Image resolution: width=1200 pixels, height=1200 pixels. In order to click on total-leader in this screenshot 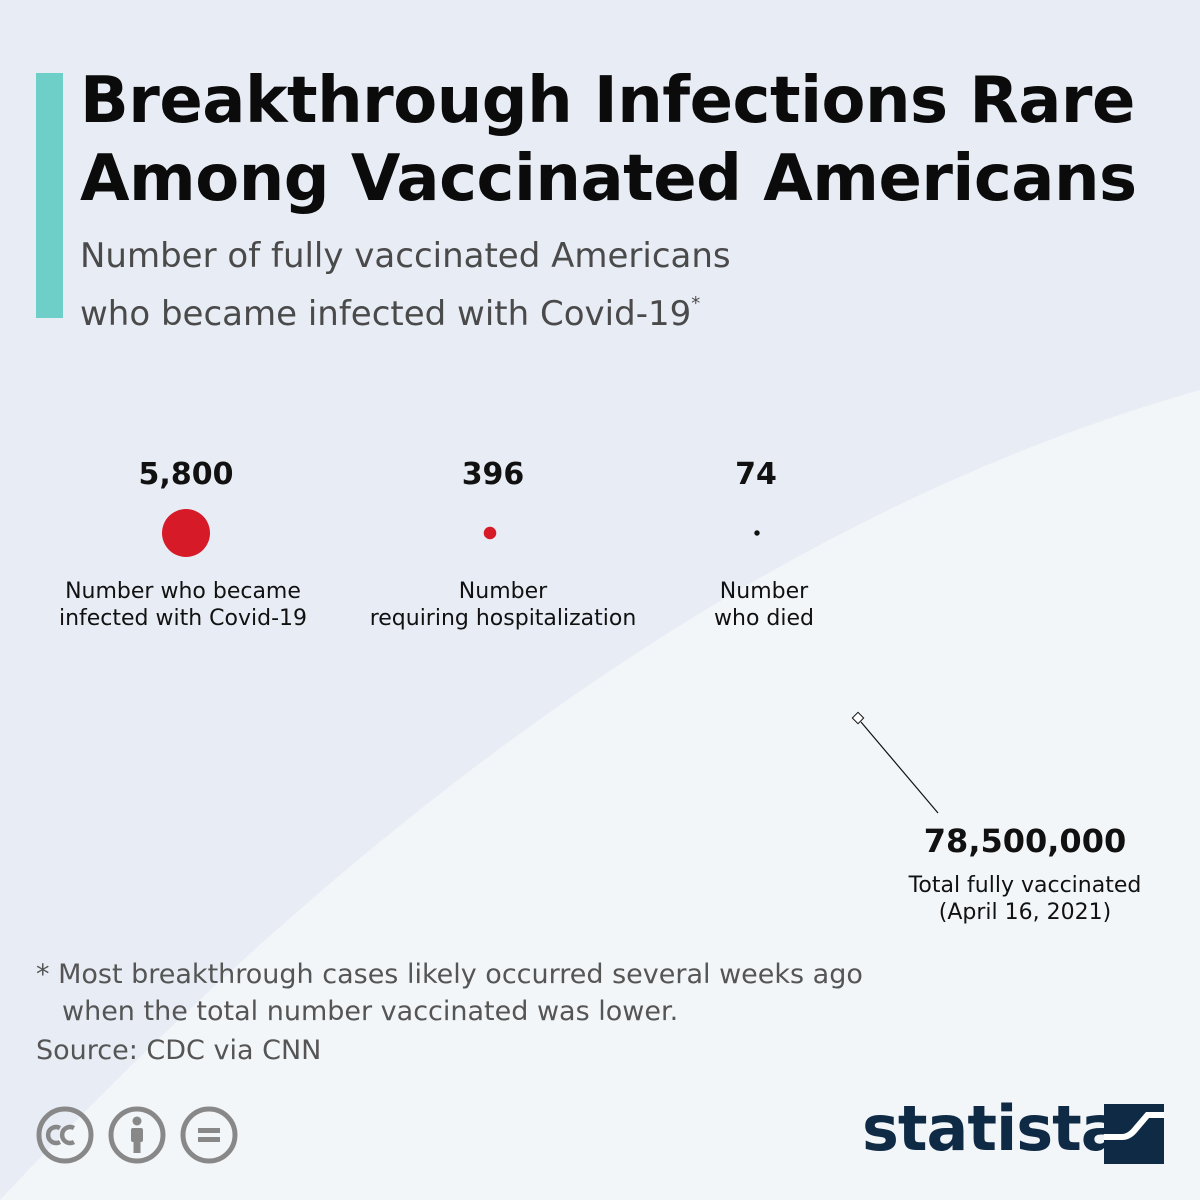, I will do `click(895, 762)`.